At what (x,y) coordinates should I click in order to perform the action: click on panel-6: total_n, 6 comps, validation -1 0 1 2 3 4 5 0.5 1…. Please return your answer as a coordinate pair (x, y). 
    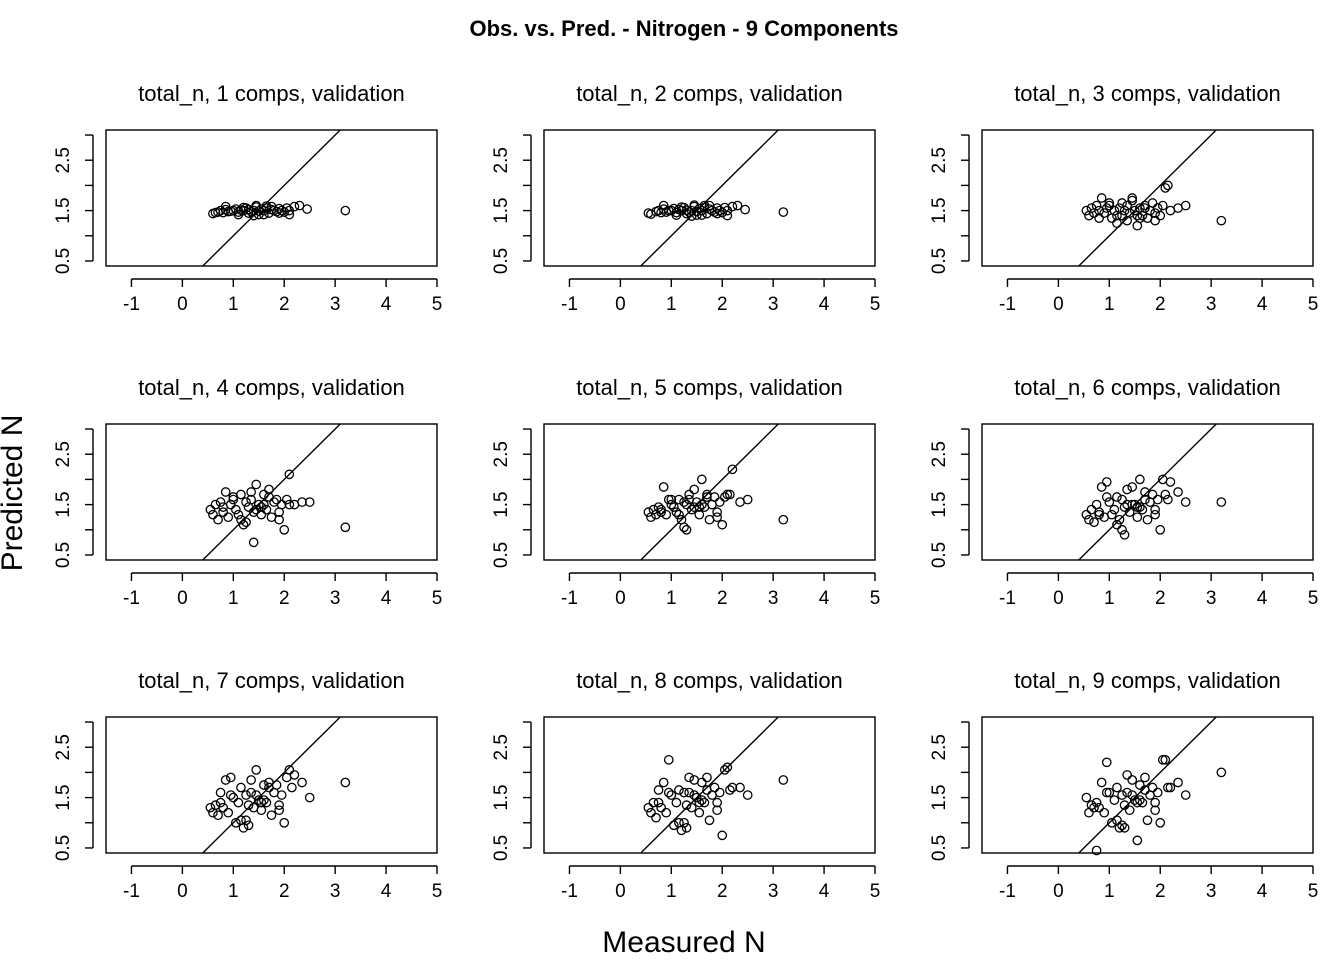
    Looking at the image, I should click on (1123, 492).